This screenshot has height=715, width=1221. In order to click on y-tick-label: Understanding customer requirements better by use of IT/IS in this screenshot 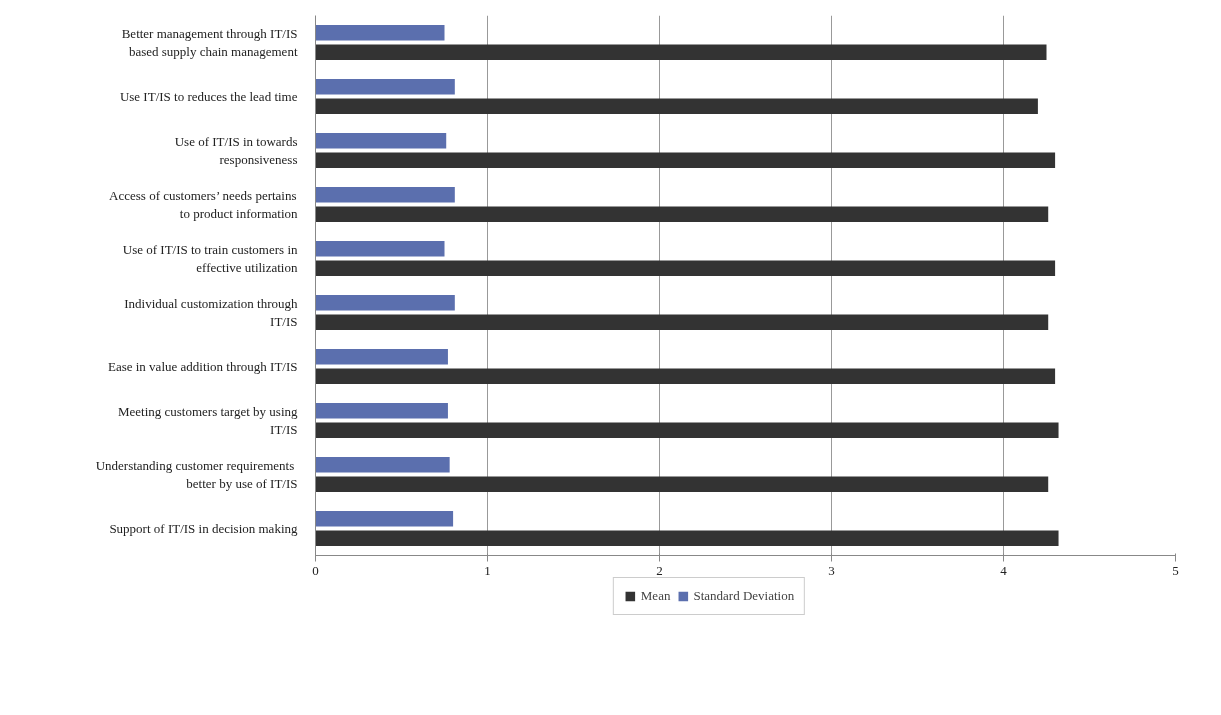, I will do `click(196, 474)`.